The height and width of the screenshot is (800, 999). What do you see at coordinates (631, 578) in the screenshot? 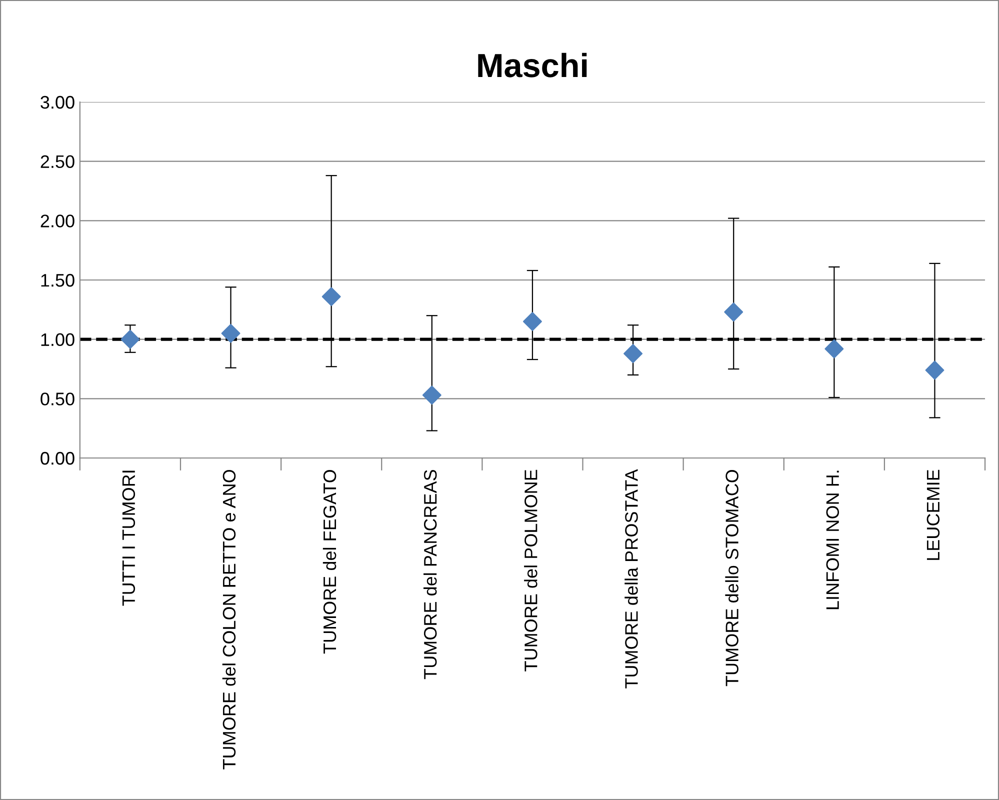
I see `x-tick-label: TUMORE della PROSTATA` at bounding box center [631, 578].